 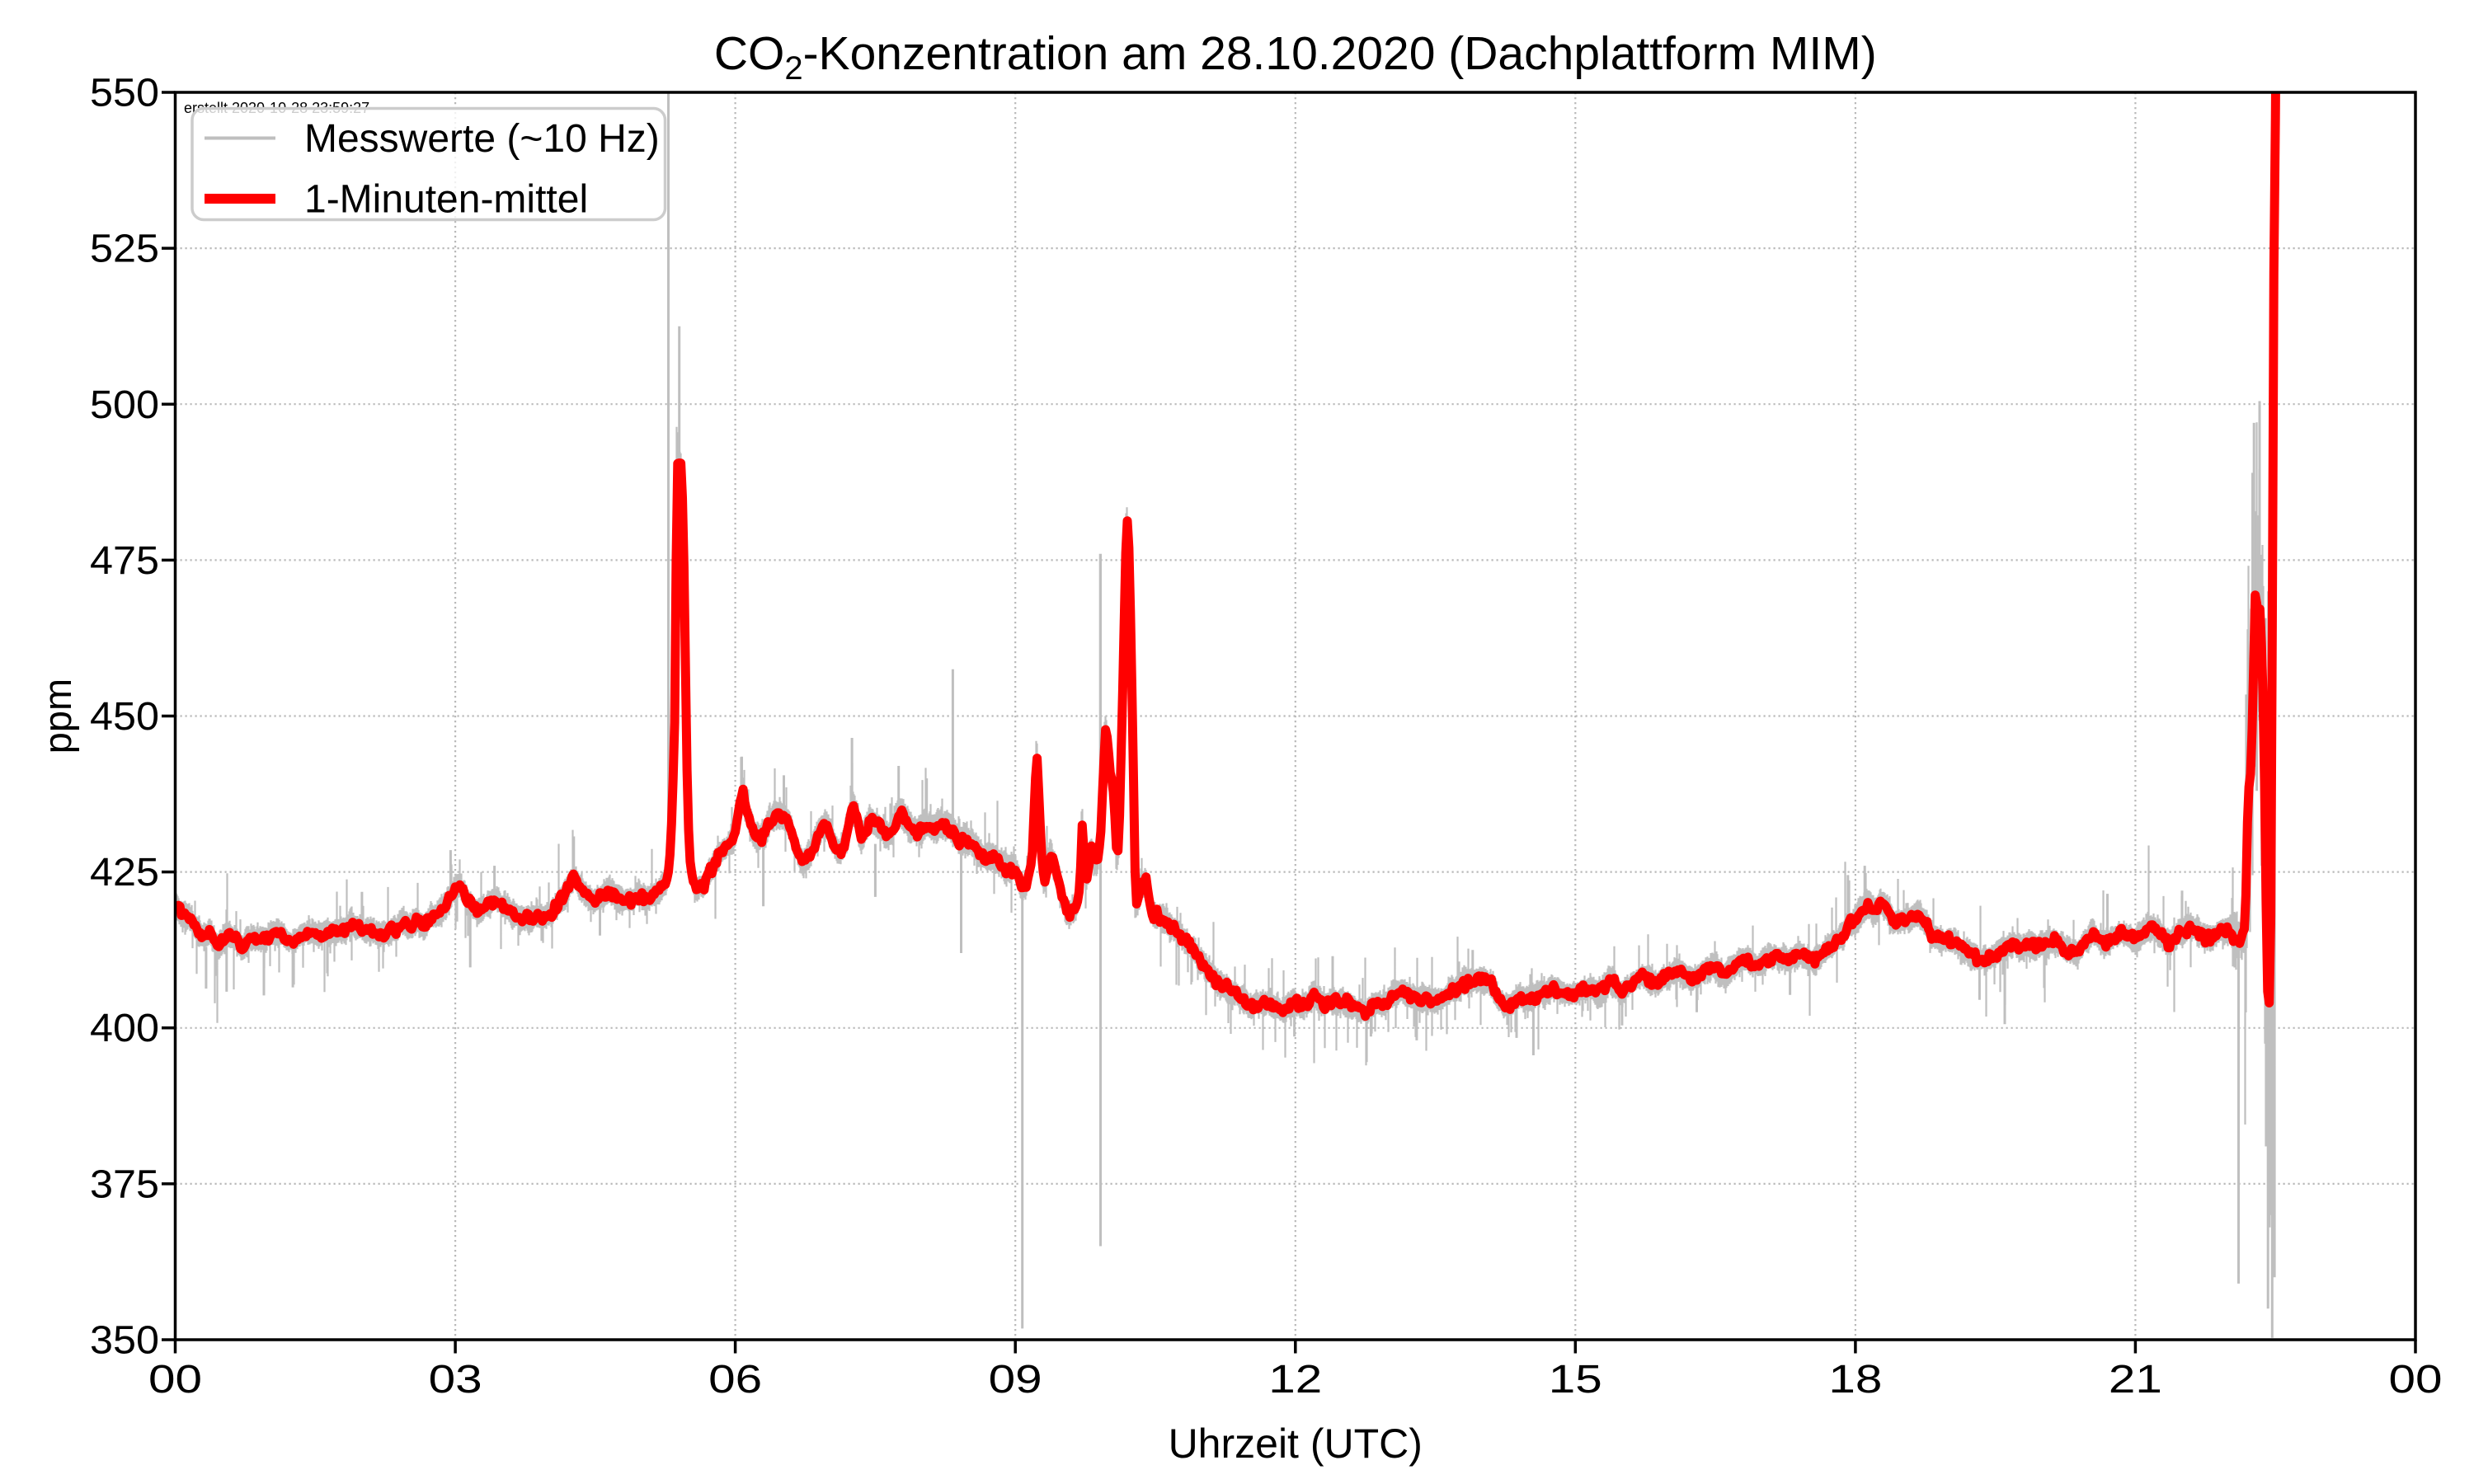 I want to click on svg-text: 09, so click(x=1015, y=1380).